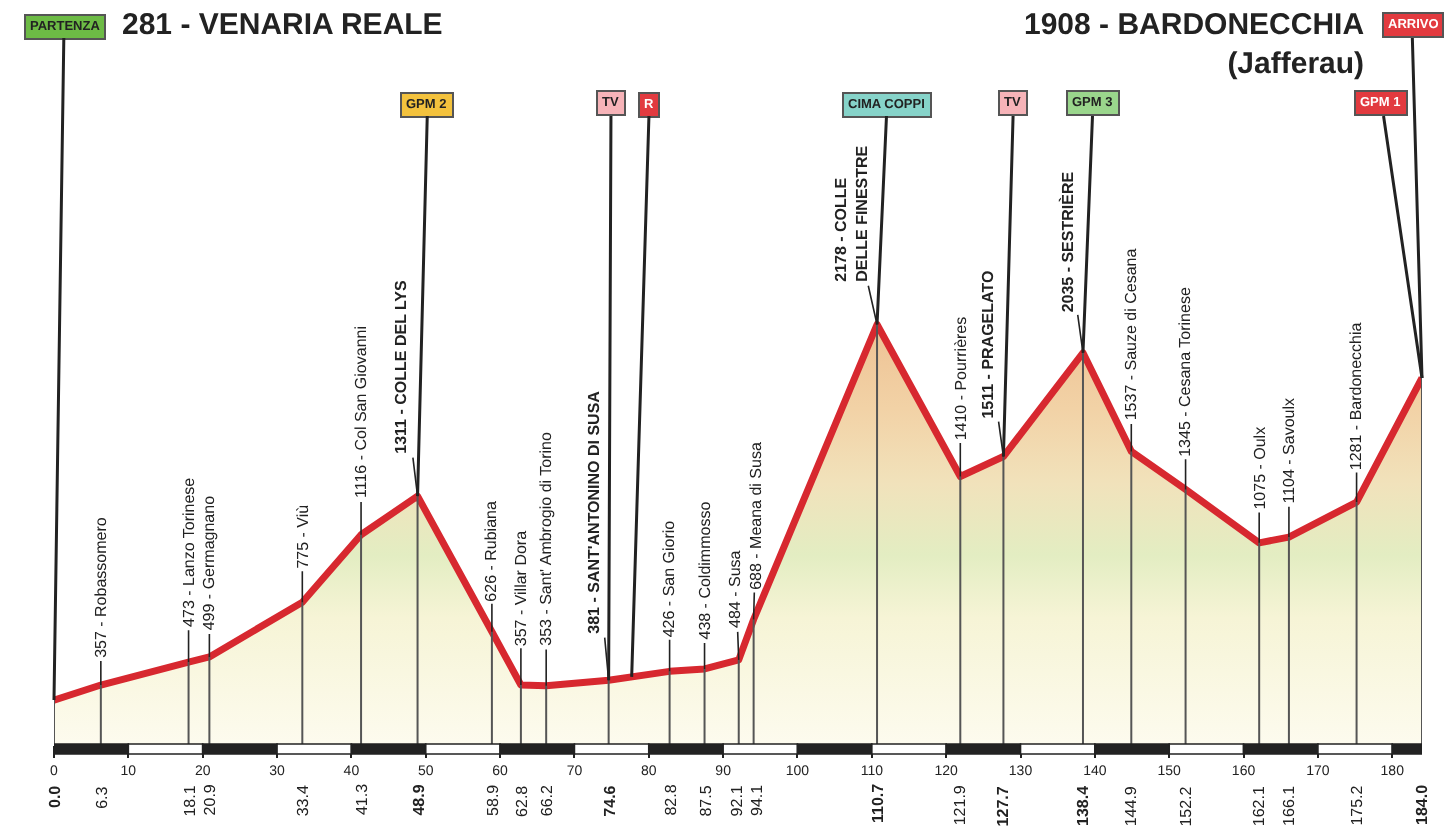 This screenshot has height=834, width=1456. What do you see at coordinates (704, 570) in the screenshot?
I see `data-label: 438 - Coldimmosso` at bounding box center [704, 570].